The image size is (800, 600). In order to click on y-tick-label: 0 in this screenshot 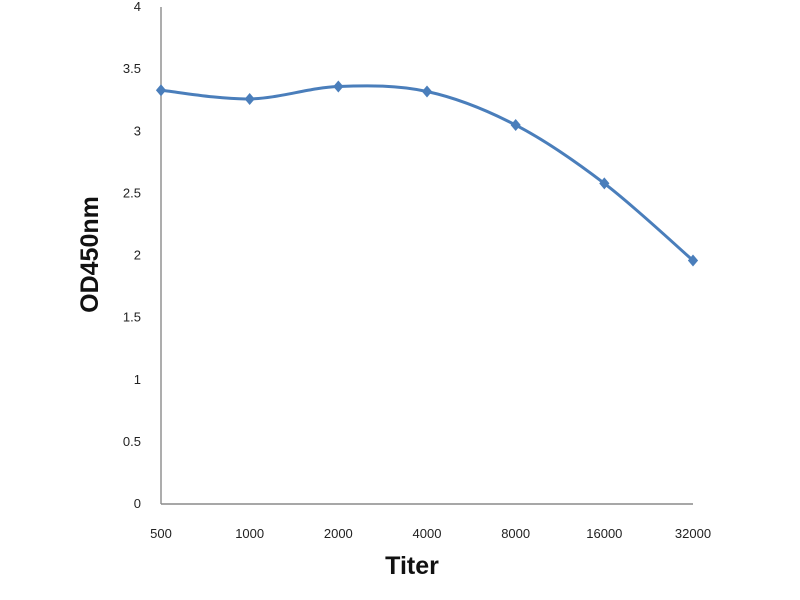, I will do `click(137, 503)`.